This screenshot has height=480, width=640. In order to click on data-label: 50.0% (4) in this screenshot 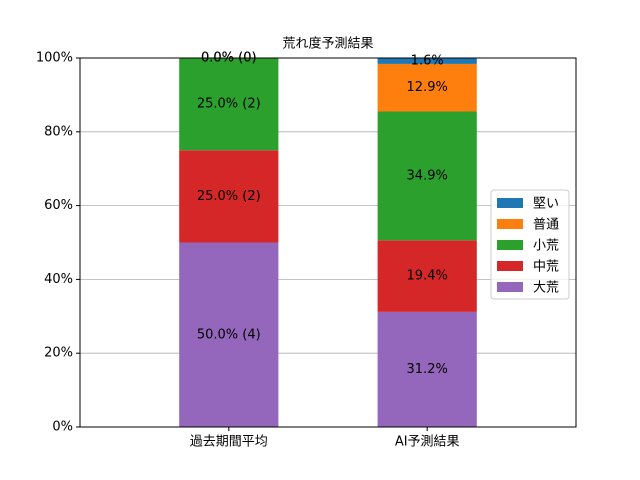, I will do `click(229, 334)`.